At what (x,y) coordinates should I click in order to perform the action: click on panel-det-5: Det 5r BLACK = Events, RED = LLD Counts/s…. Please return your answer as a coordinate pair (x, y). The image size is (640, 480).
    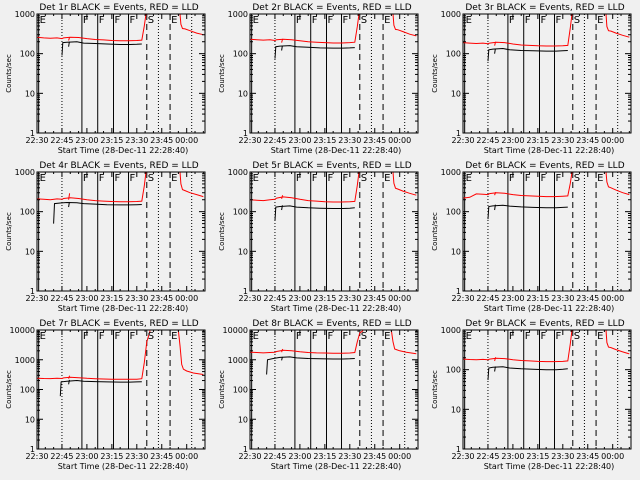
    Looking at the image, I should click on (318, 237).